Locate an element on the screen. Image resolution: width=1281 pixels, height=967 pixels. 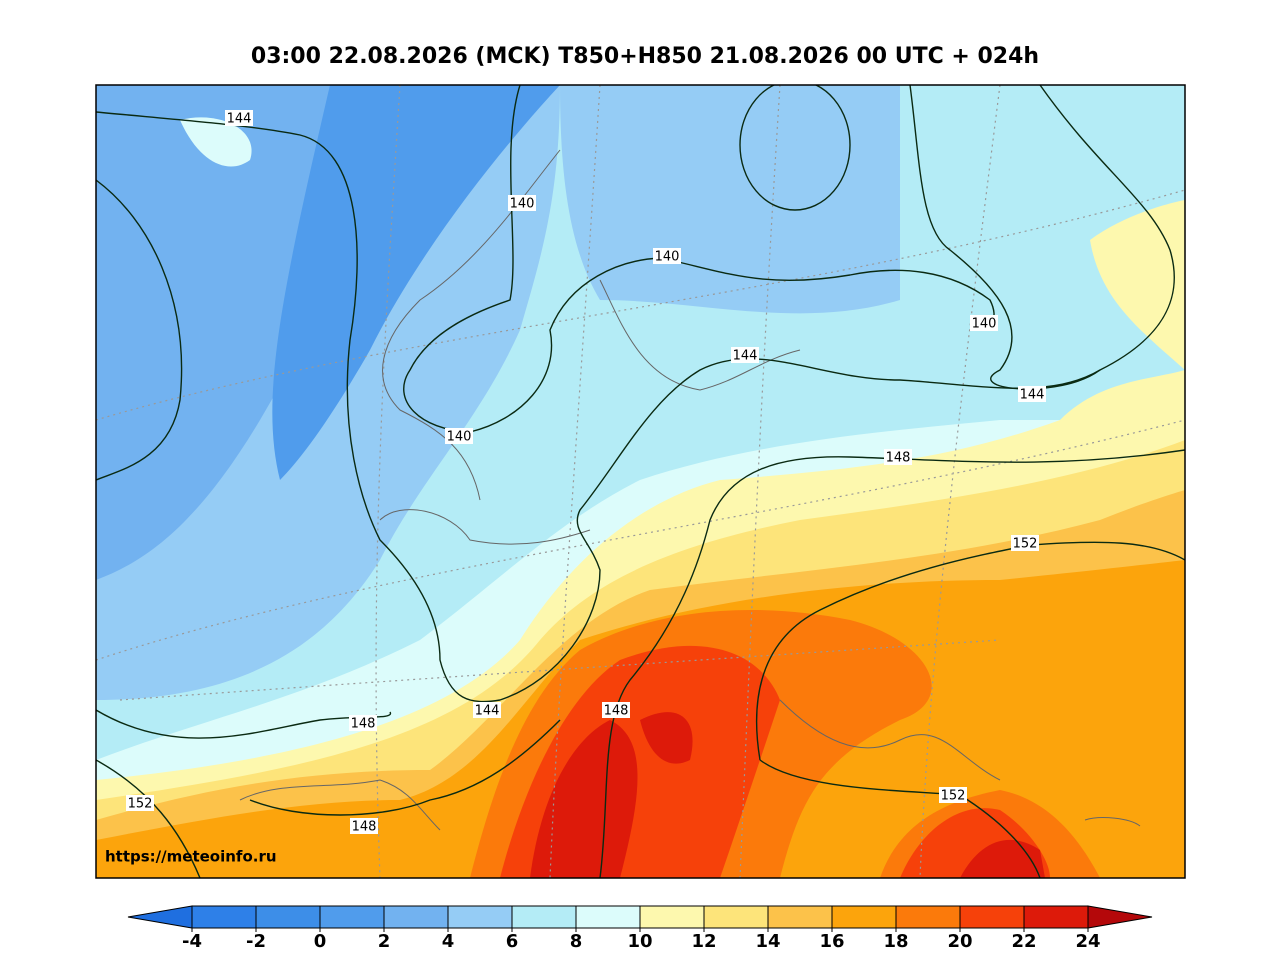
colorbar-tick-label: 6 is located at coordinates (512, 941).